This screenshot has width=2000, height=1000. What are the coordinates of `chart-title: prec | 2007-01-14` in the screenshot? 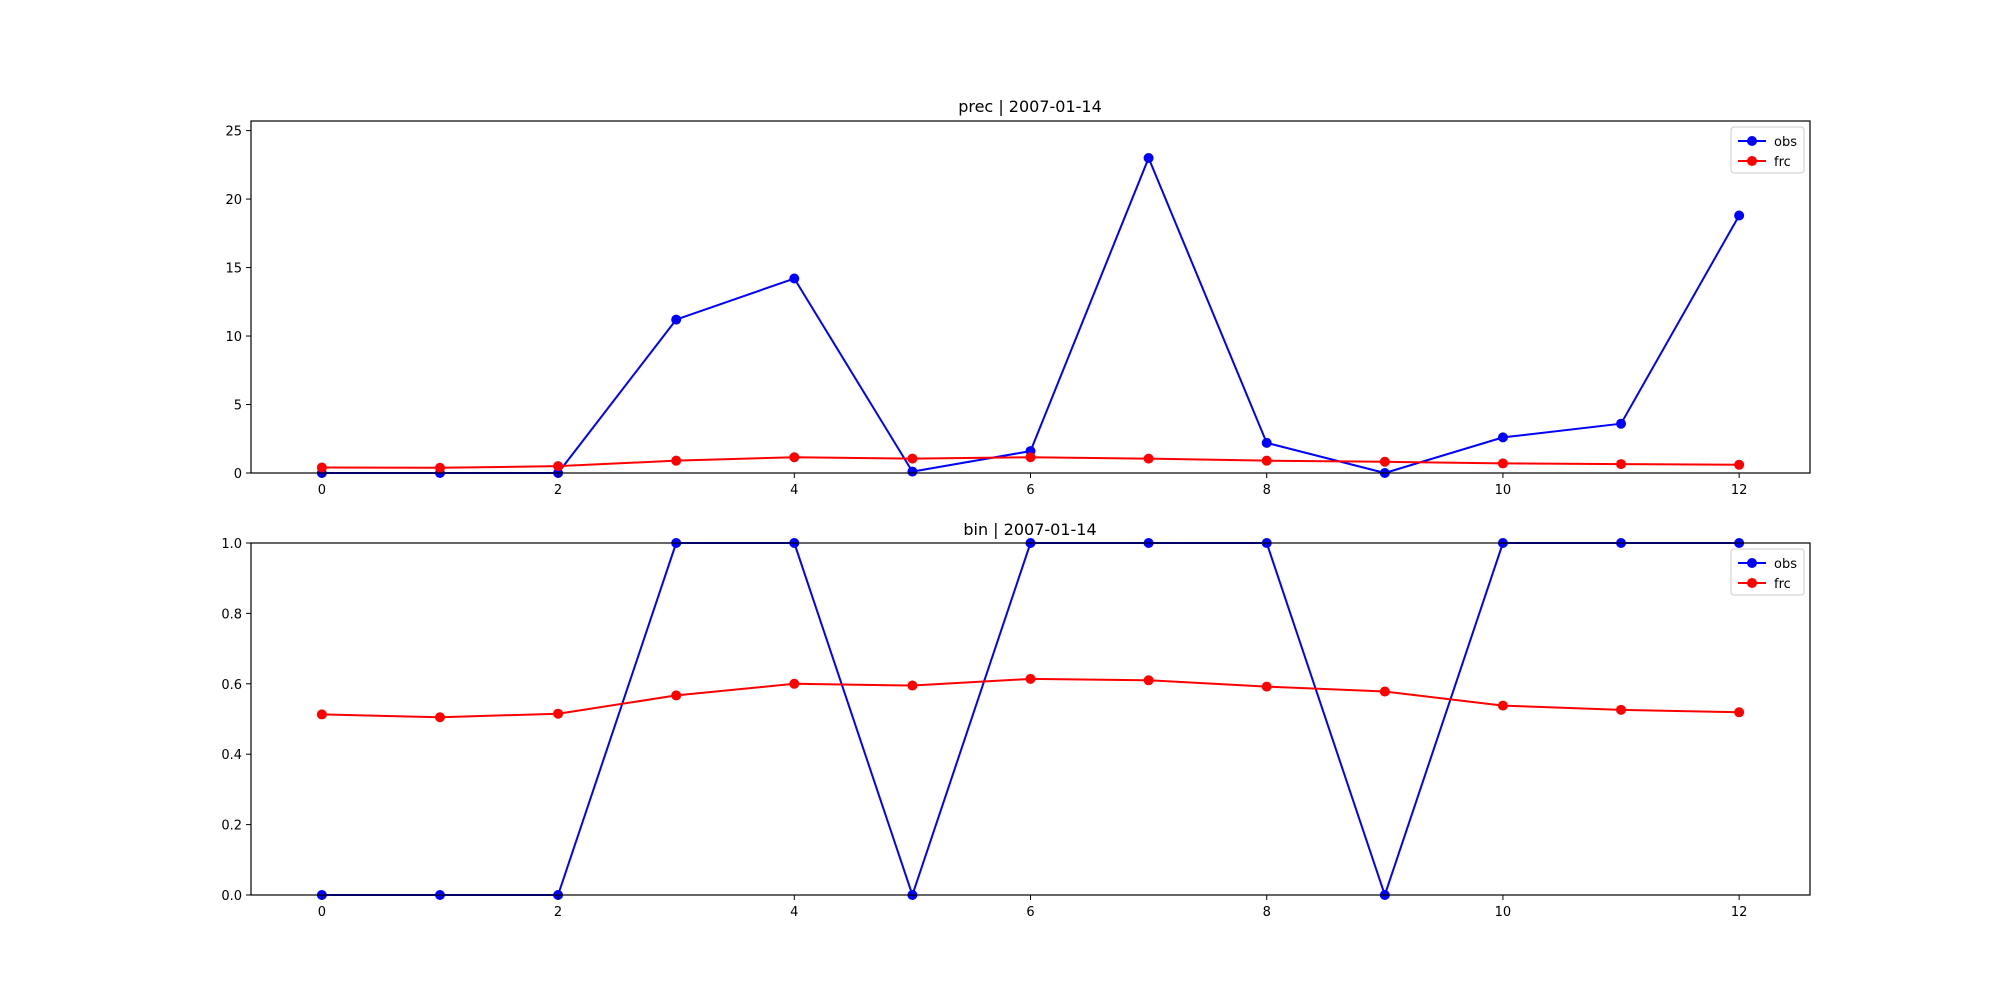 It's located at (1030, 106).